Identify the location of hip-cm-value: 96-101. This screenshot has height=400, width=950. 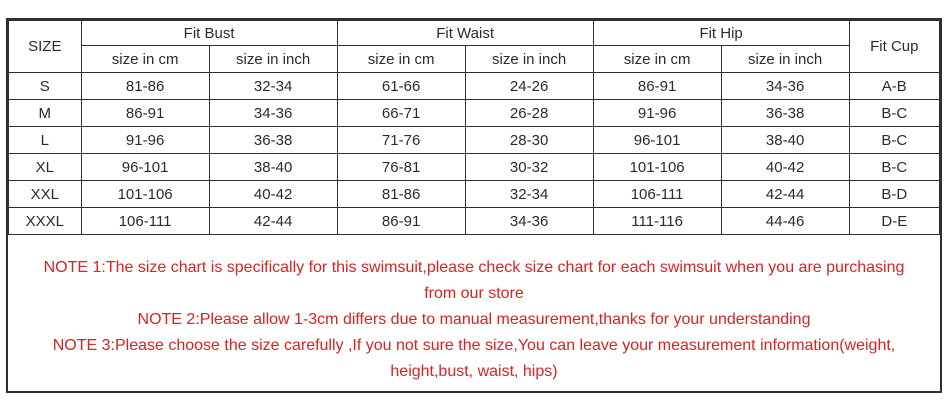
(657, 140).